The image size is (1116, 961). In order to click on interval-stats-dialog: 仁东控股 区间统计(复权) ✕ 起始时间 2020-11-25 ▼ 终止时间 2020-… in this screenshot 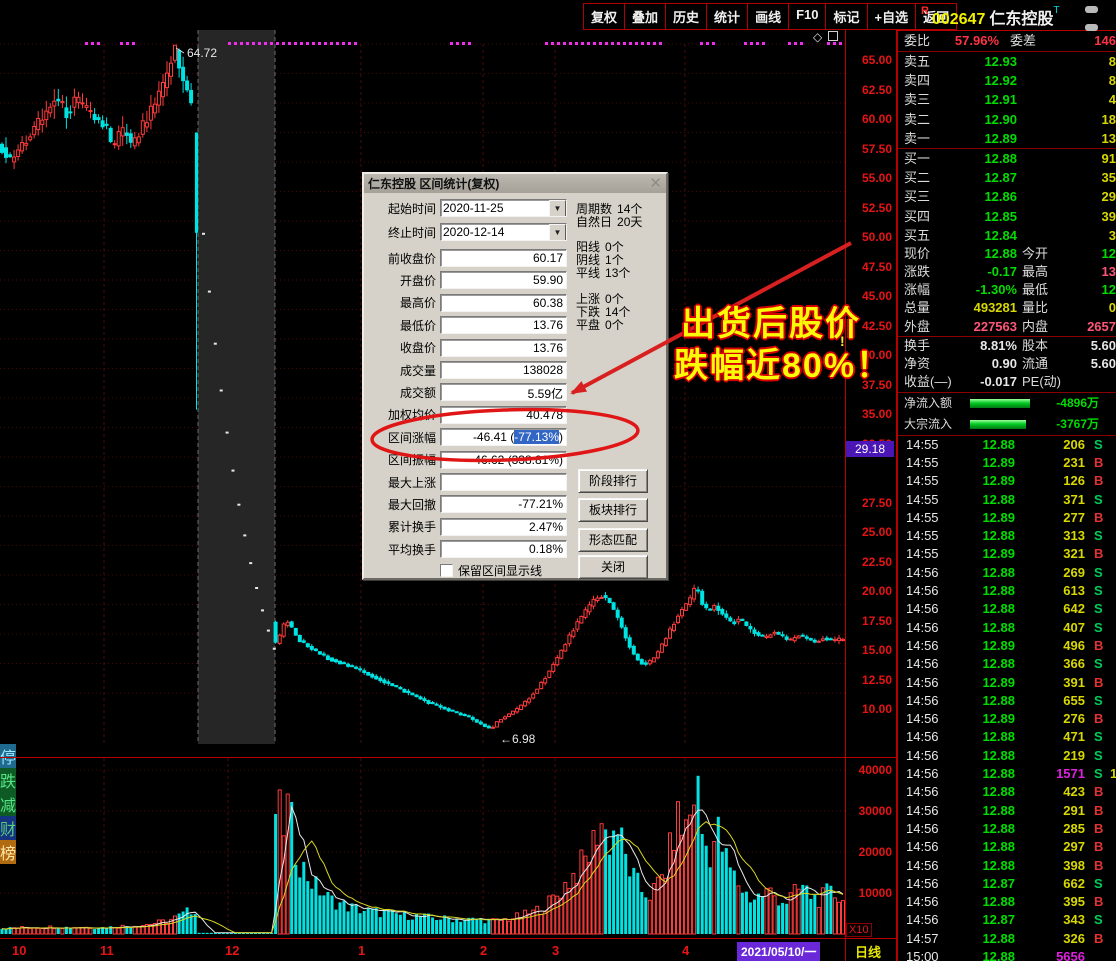, I will do `click(515, 376)`.